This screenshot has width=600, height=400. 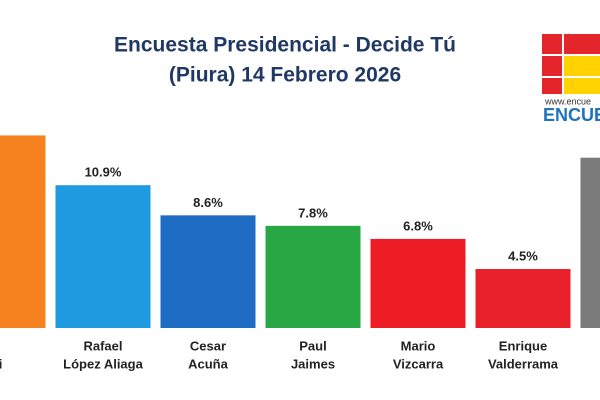 I want to click on x-tick-label: Valderrama, so click(x=523, y=363).